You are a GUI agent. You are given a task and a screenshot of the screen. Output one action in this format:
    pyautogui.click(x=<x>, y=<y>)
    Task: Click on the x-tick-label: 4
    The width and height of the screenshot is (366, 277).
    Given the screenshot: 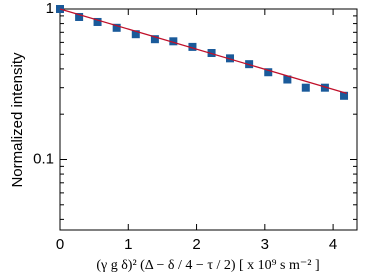 What is the action you would take?
    pyautogui.click(x=333, y=244)
    